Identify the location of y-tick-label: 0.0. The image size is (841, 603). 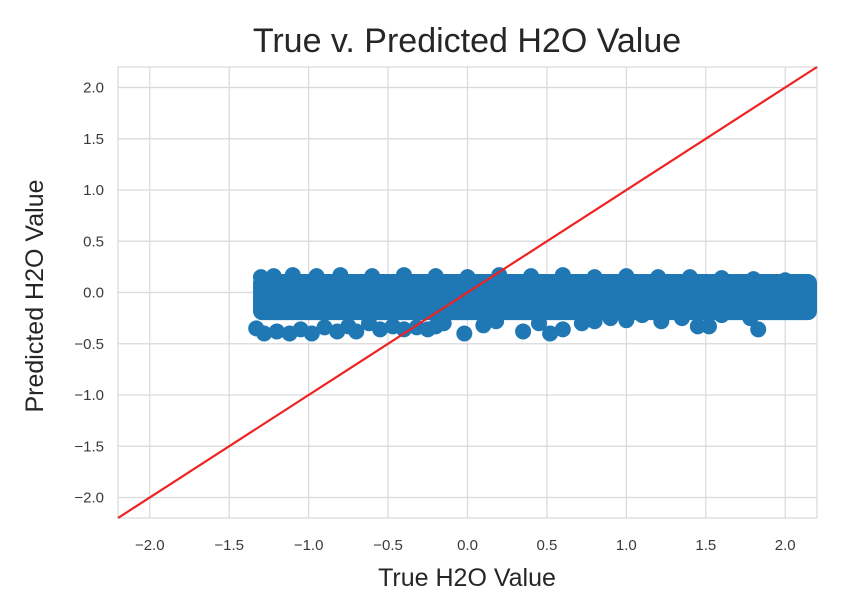
(93, 293).